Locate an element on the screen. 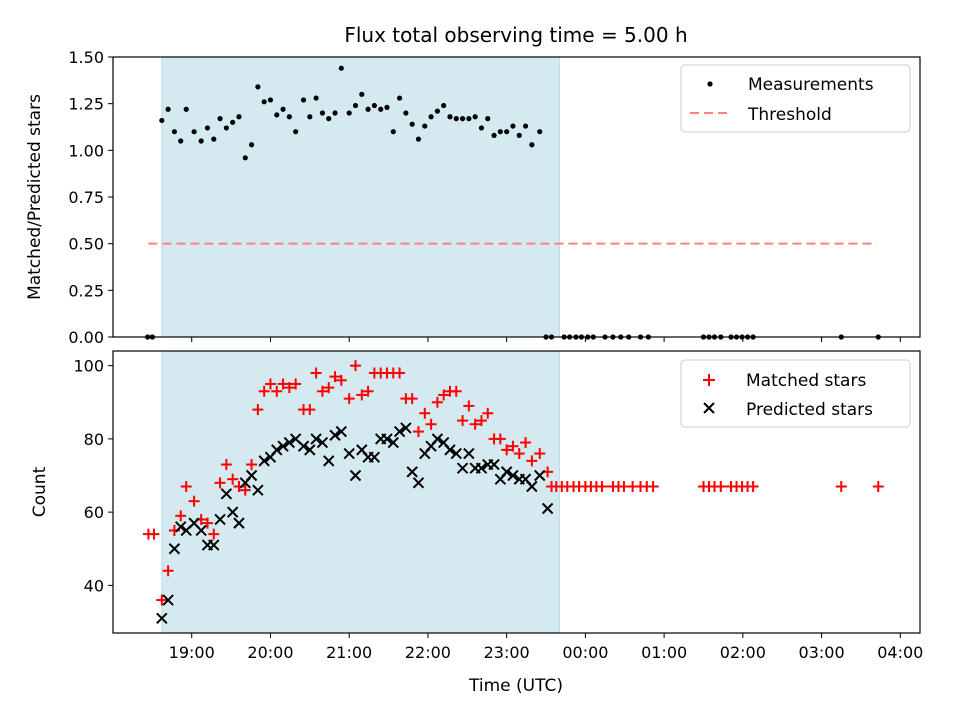 The image size is (960, 724). bottom-legend-box is located at coordinates (795, 393).